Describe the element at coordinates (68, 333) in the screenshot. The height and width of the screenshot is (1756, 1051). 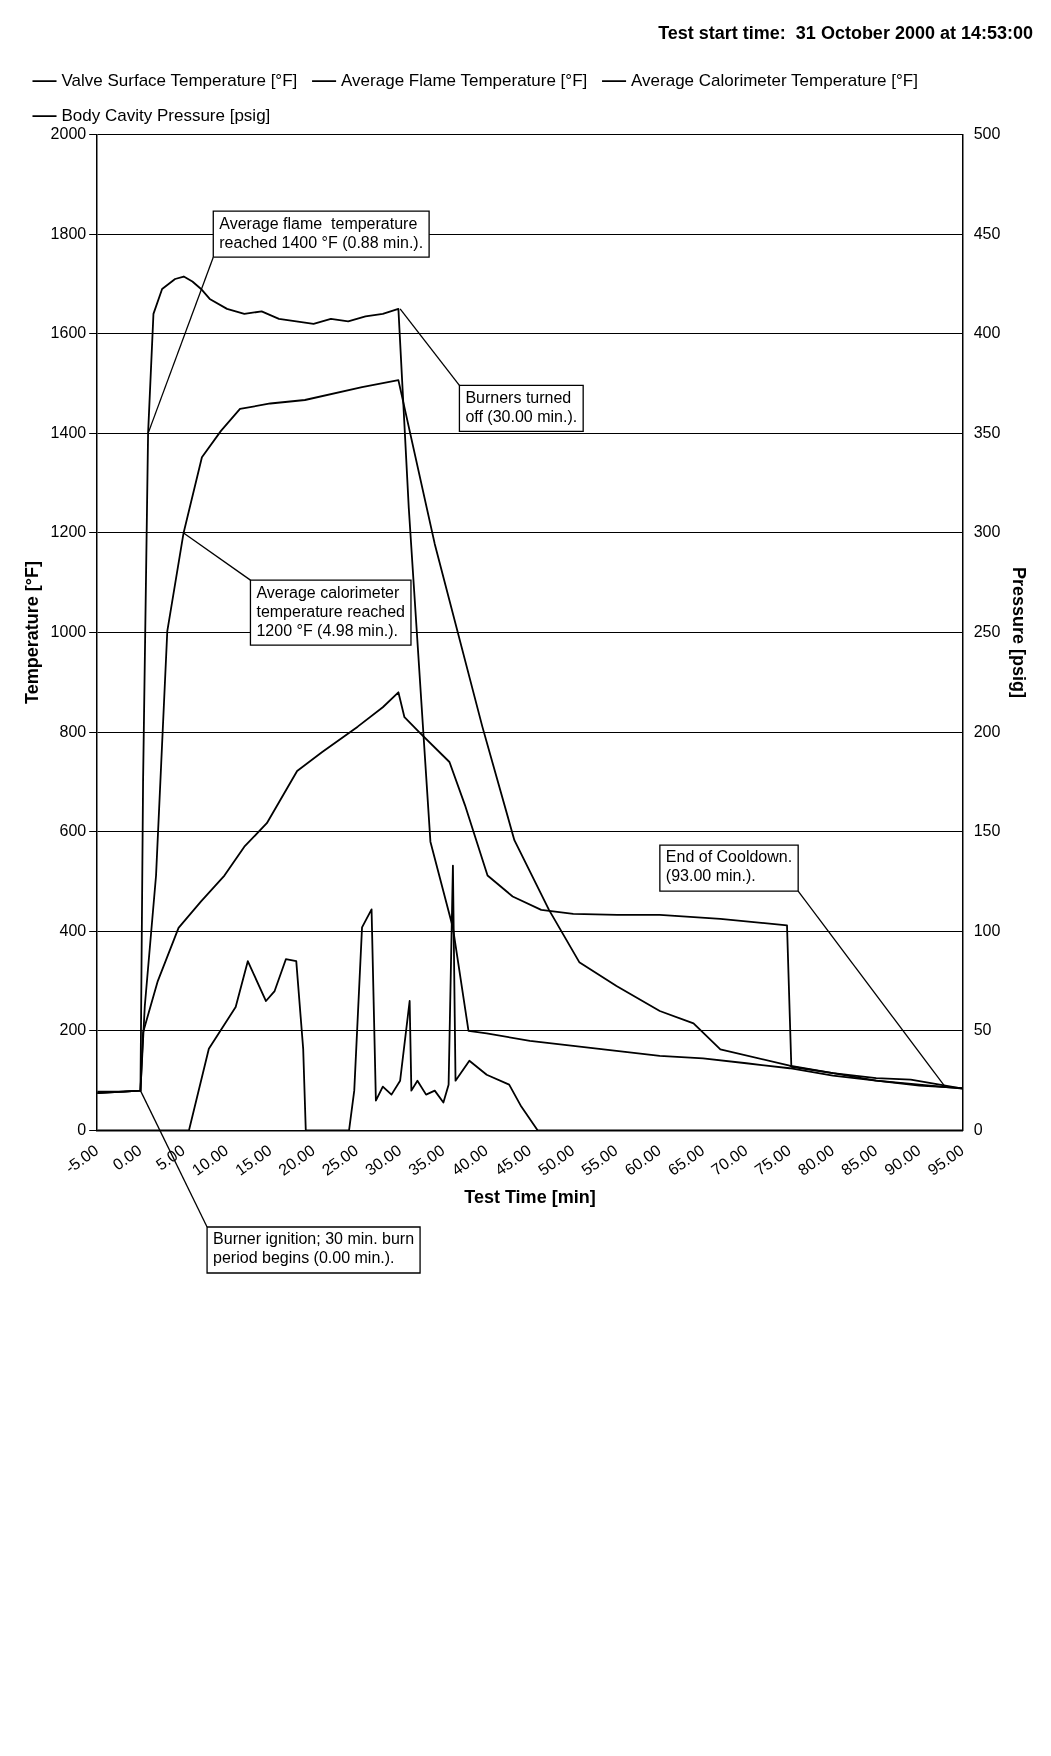
I see `y-tick-label: 1600` at that location.